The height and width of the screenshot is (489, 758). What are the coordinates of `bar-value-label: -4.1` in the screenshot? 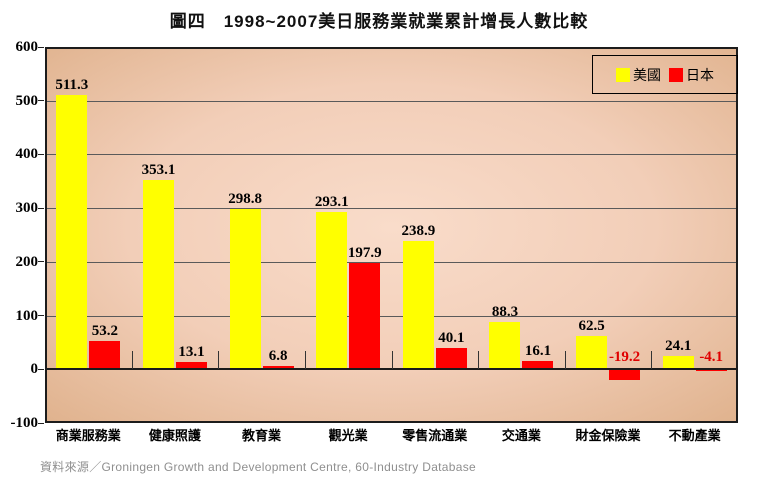 It's located at (711, 357).